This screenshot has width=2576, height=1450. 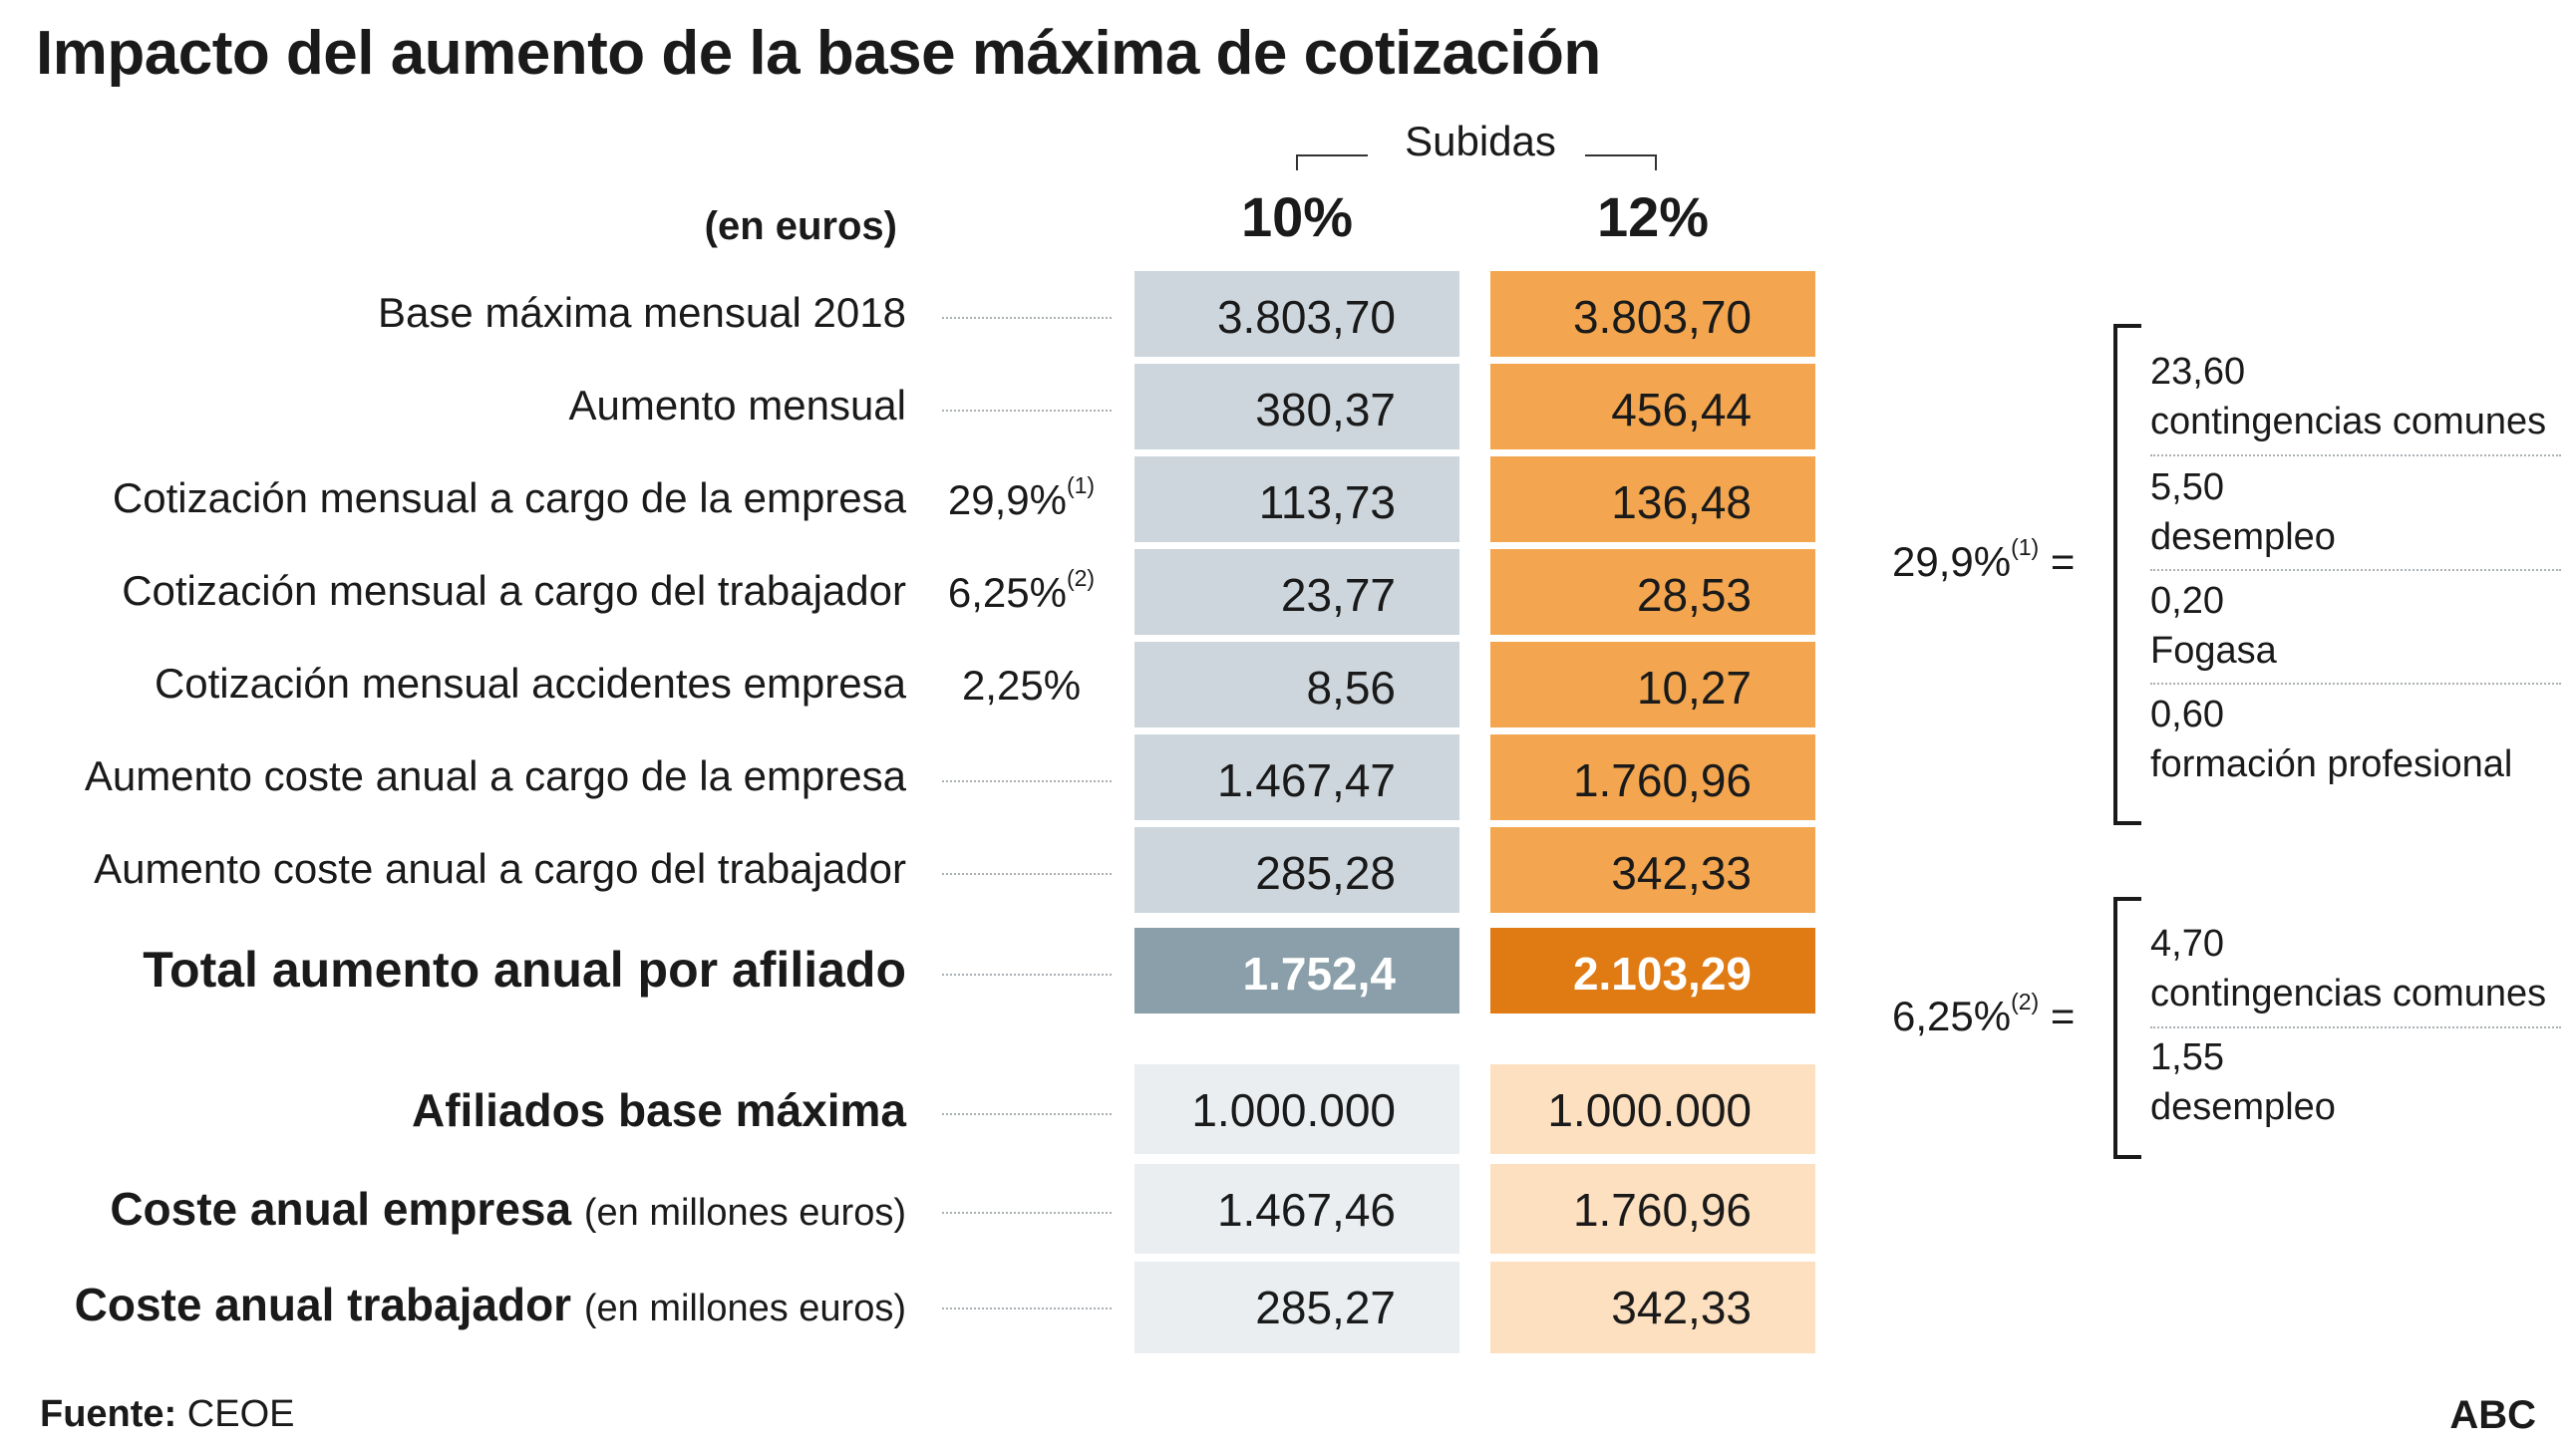 I want to click on breakdown-label: Fogasa, so click(x=2213, y=651).